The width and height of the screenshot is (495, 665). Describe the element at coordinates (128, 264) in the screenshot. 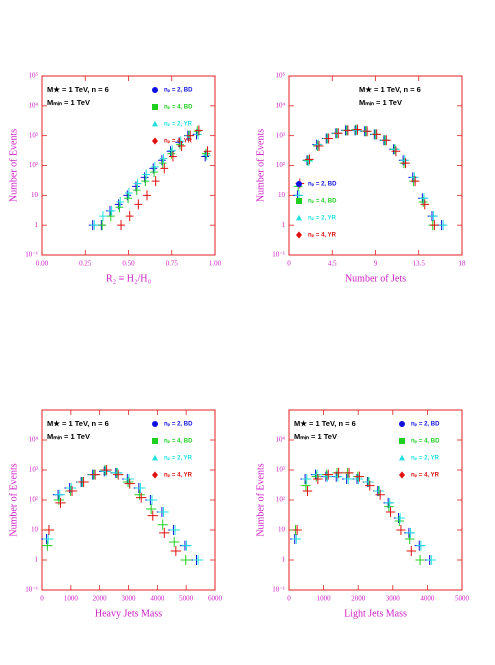

I see `x-tick-label: 0.50` at that location.